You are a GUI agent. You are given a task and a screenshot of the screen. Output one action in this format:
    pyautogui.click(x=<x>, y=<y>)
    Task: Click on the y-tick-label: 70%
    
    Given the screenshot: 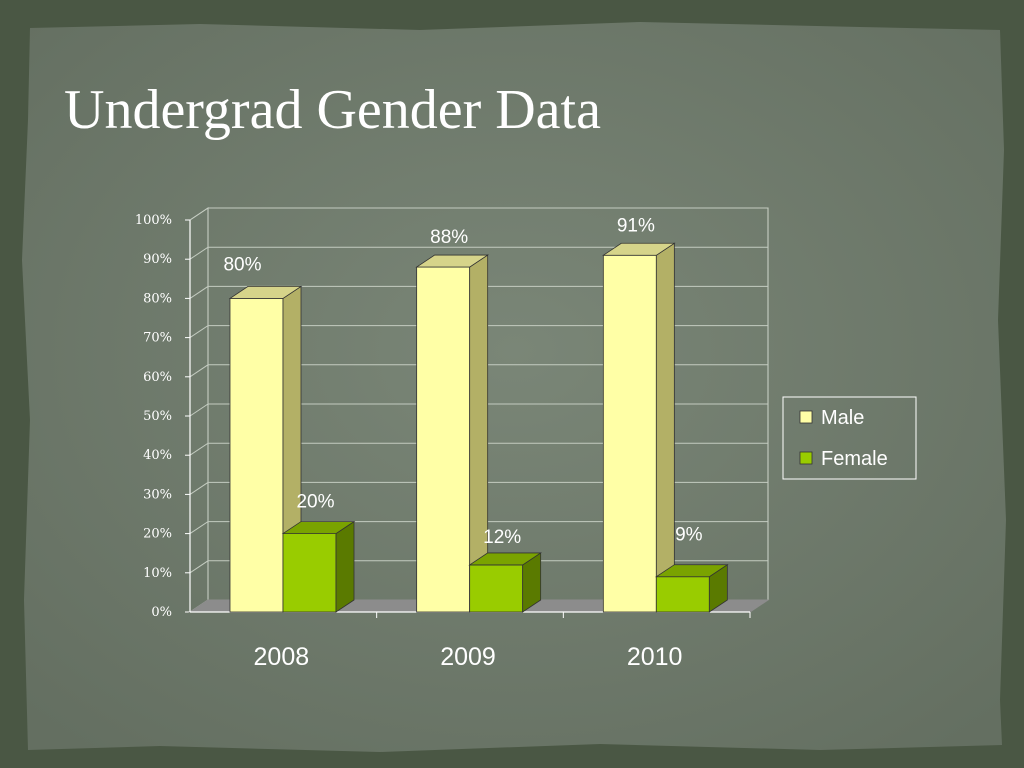 What is the action you would take?
    pyautogui.click(x=157, y=338)
    